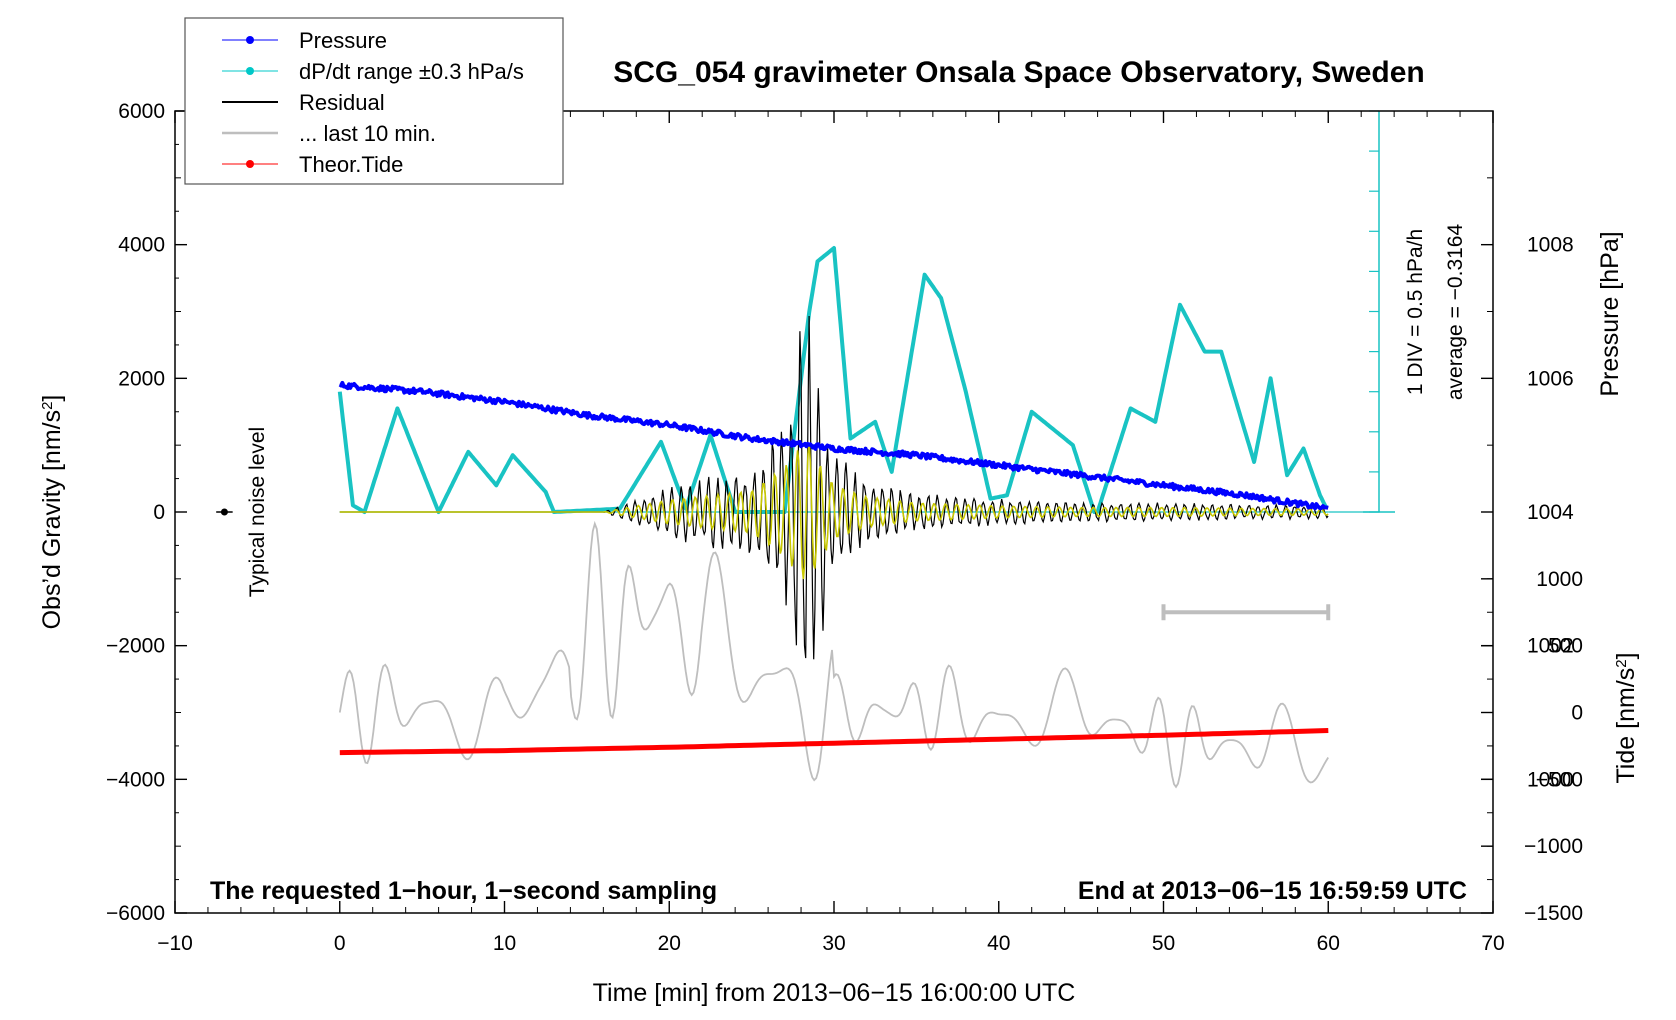 The image size is (1676, 1020). I want to click on y-axis-title-left: Obs’d Gravity [nm/s2], so click(52, 512).